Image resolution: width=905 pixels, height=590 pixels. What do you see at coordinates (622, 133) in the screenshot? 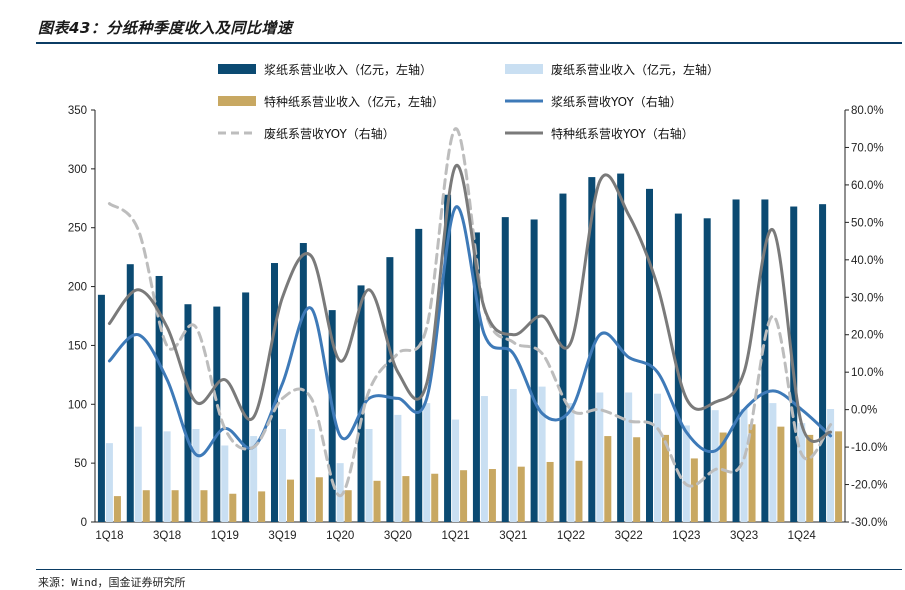
I see `legend-label: 特种纸系营收YOY（右轴）` at bounding box center [622, 133].